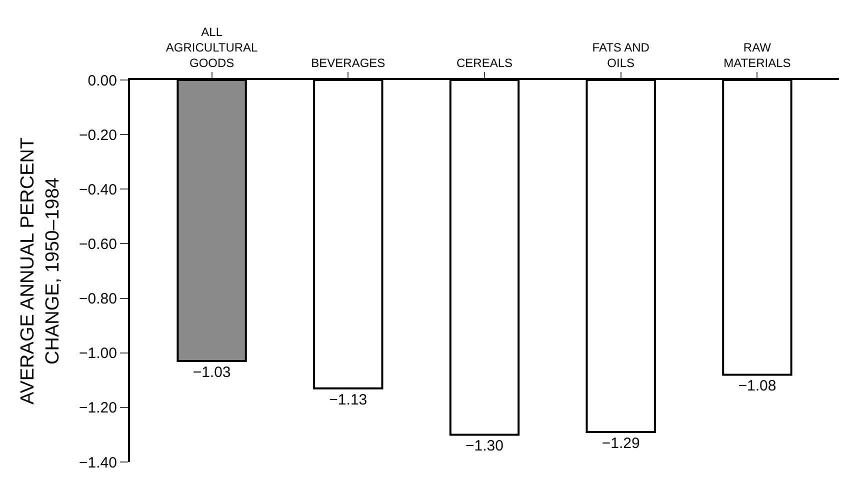 This screenshot has width=859, height=482. I want to click on y-tick-label: −1.40, so click(98, 463).